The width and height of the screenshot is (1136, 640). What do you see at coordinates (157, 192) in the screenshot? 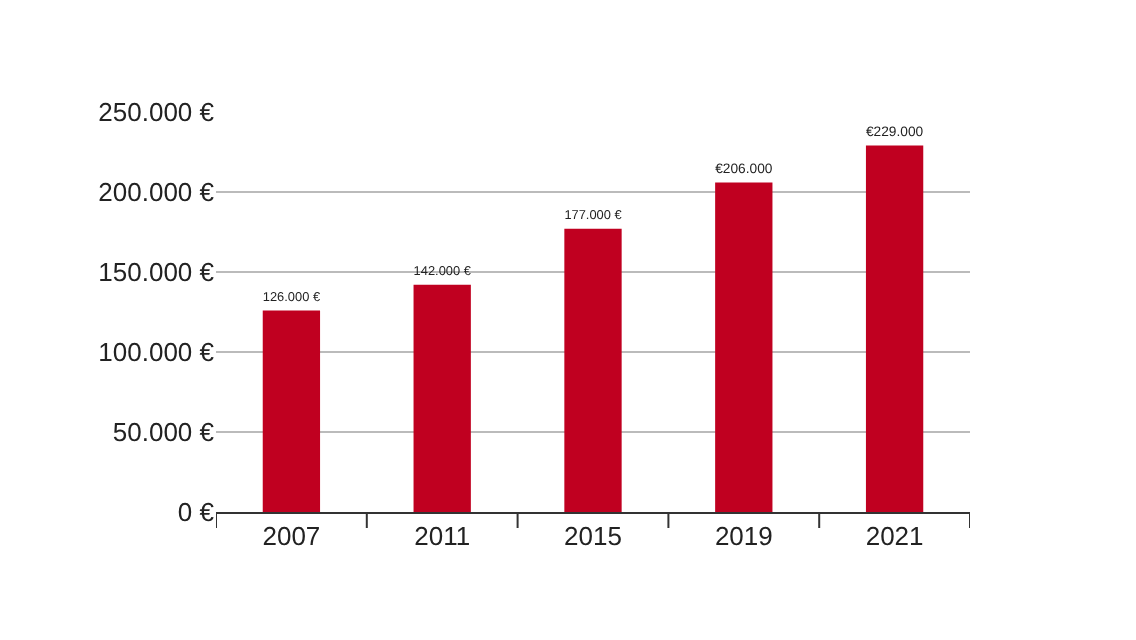
I see `y-tick-label: 200.000 €` at bounding box center [157, 192].